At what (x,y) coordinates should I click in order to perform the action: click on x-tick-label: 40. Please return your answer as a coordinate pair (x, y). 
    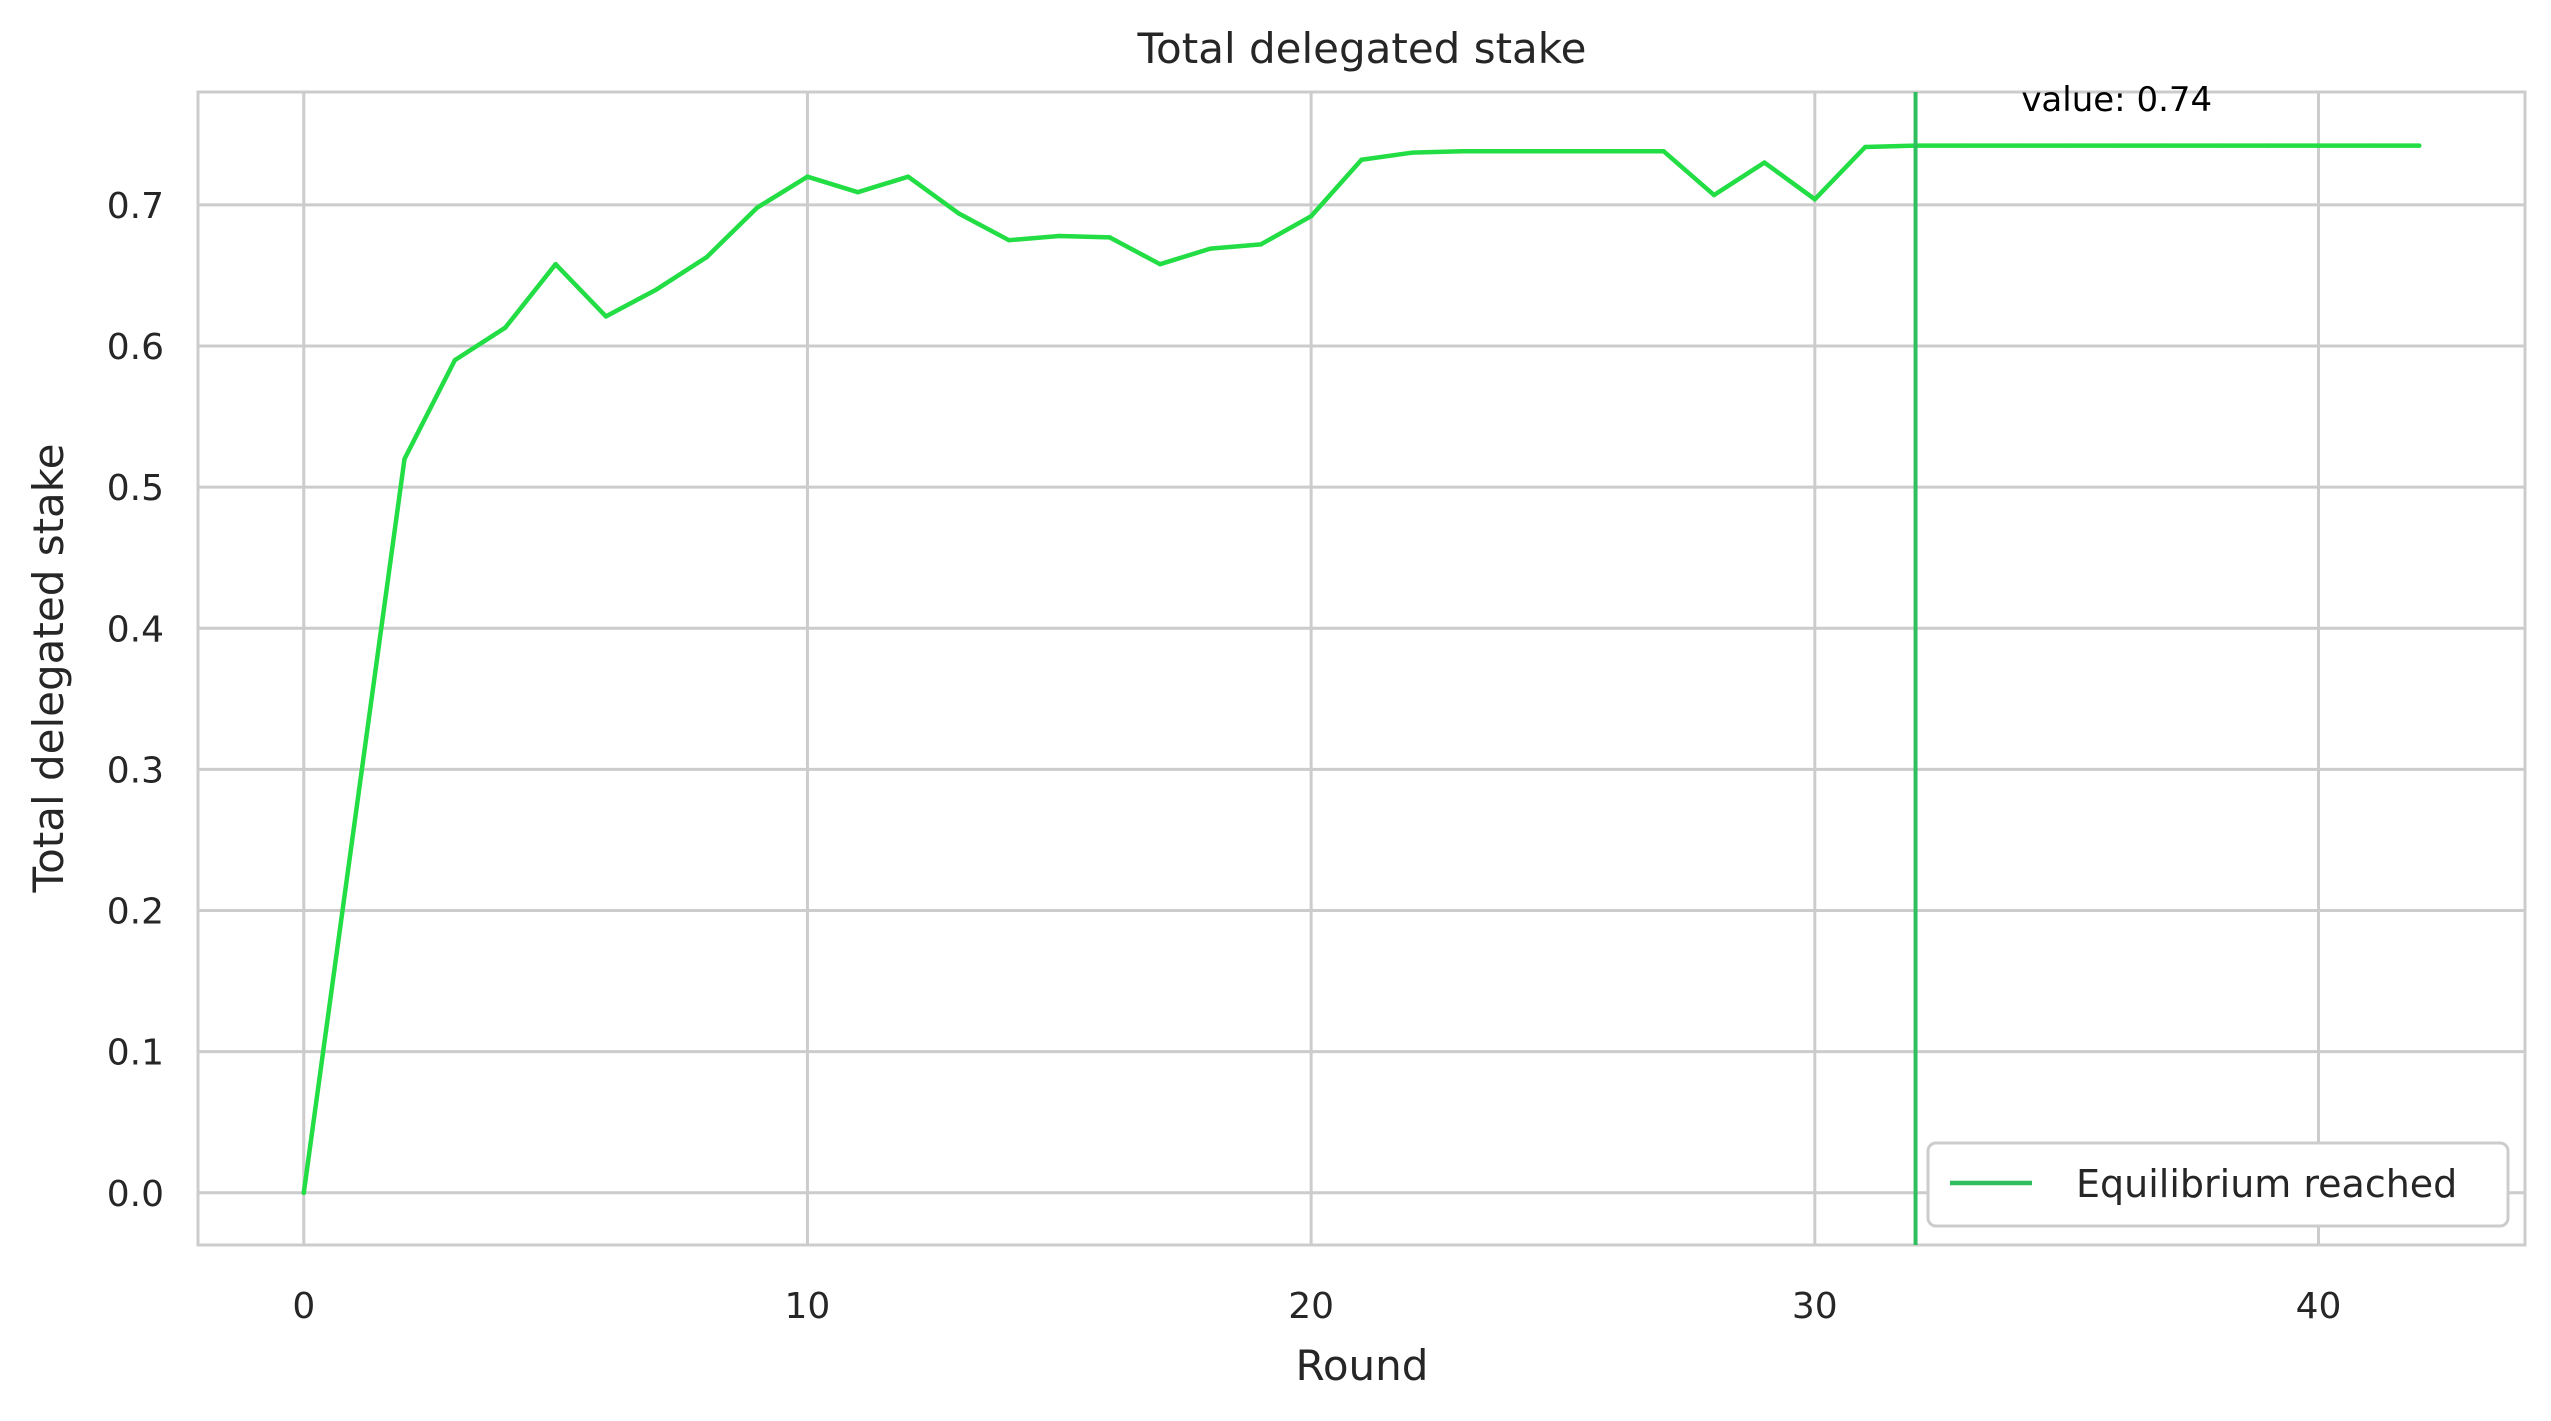
    Looking at the image, I should click on (2319, 1306).